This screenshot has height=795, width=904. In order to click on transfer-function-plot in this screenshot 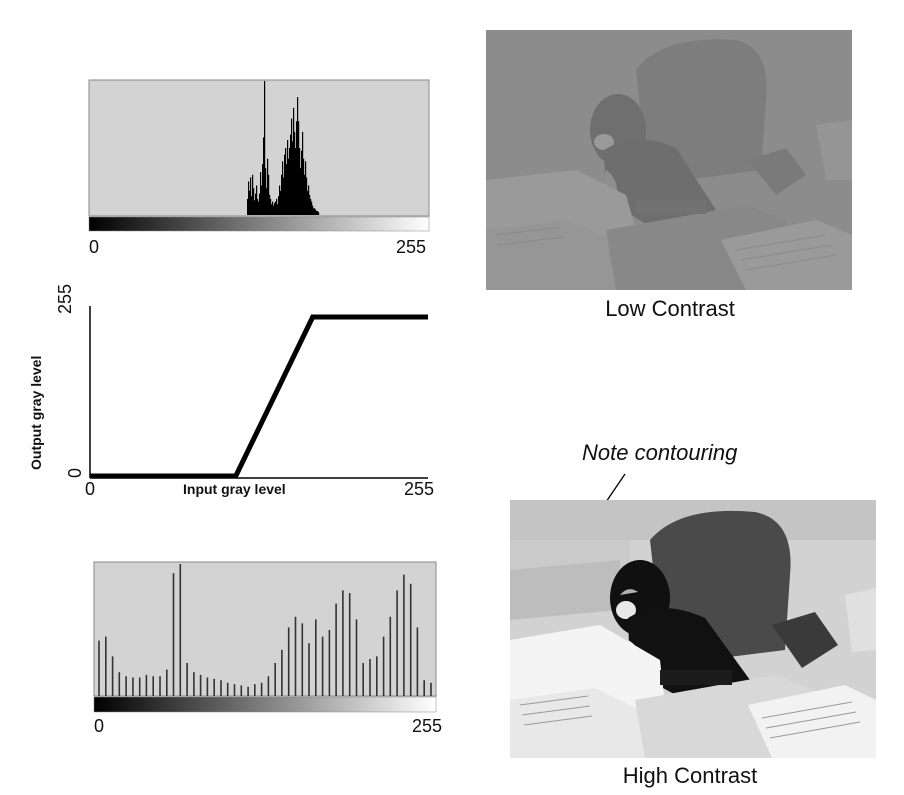, I will do `click(258, 392)`.